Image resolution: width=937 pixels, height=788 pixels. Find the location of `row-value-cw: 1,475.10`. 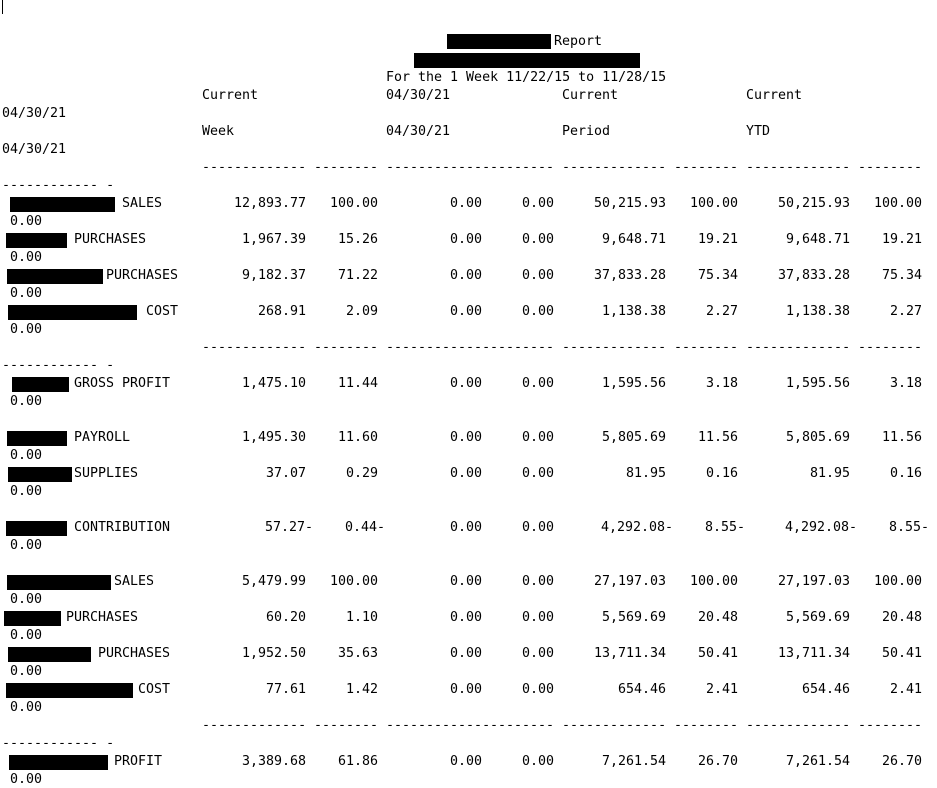

row-value-cw: 1,475.10 is located at coordinates (273, 383).